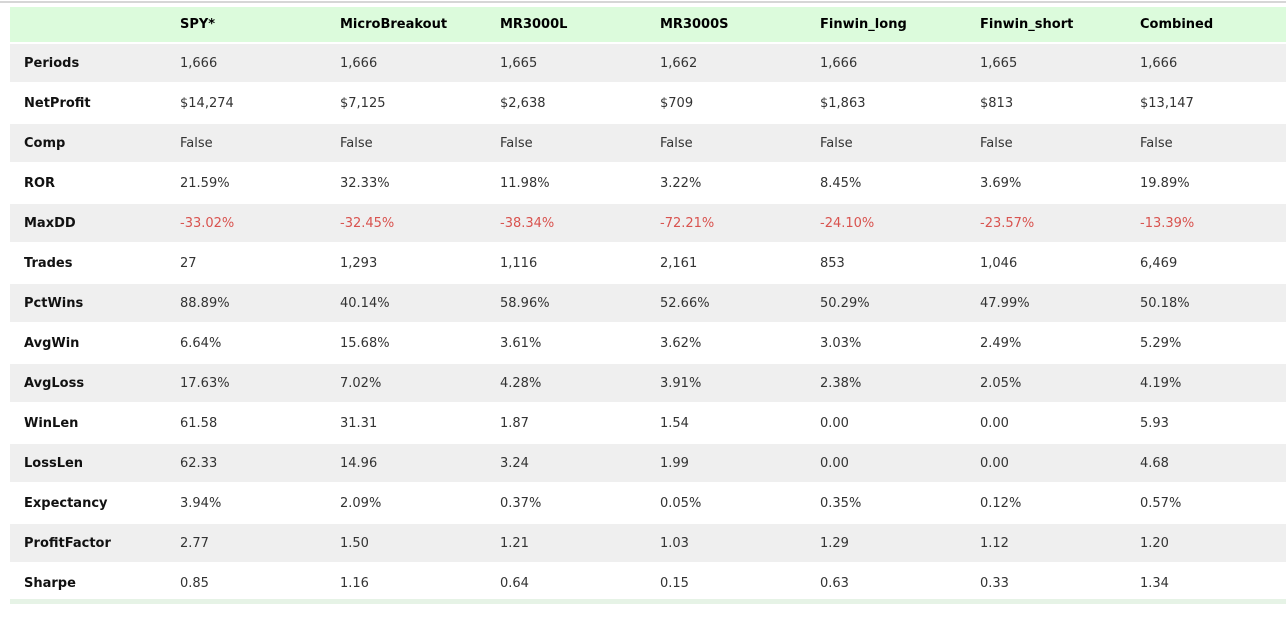 Image resolution: width=1286 pixels, height=634 pixels. Describe the element at coordinates (250, 183) in the screenshot. I see `value-cell: 21.59%` at that location.